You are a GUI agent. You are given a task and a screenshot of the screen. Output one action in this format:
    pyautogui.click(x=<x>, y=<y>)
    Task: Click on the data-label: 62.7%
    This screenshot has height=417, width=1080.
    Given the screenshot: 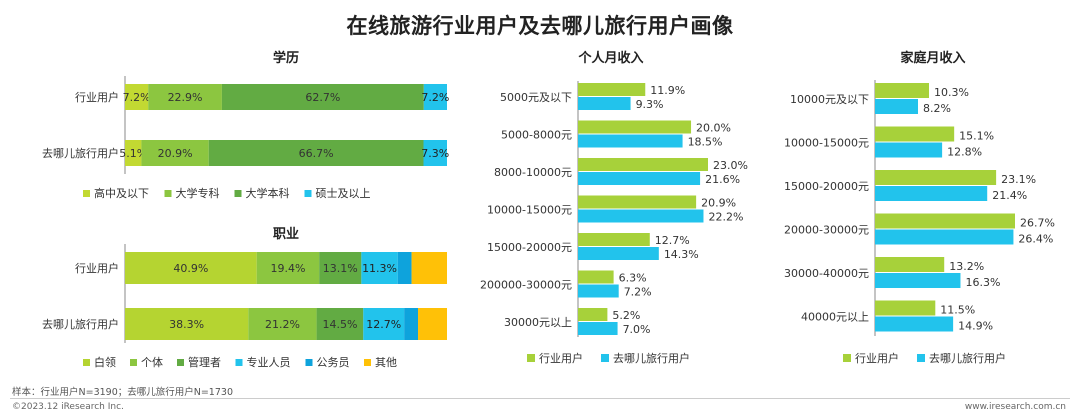 What is the action you would take?
    pyautogui.click(x=322, y=97)
    